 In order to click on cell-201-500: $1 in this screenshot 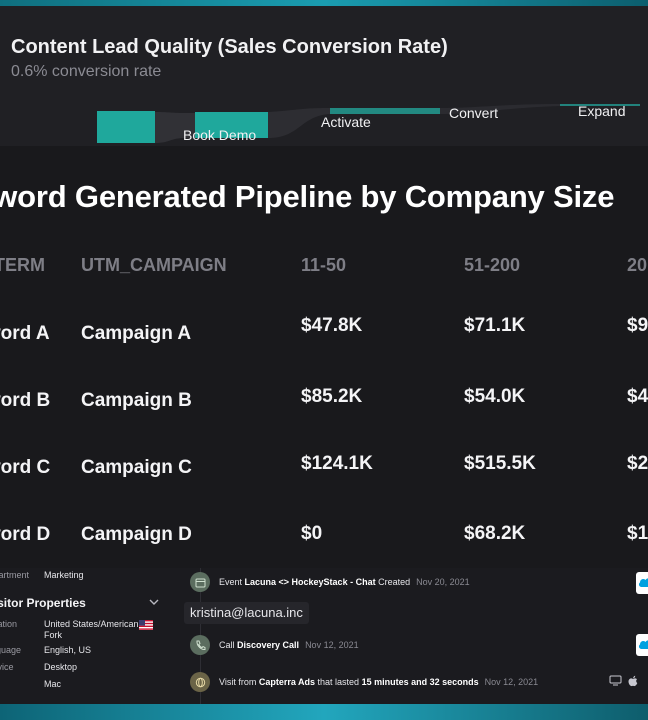, I will do `click(637, 533)`.